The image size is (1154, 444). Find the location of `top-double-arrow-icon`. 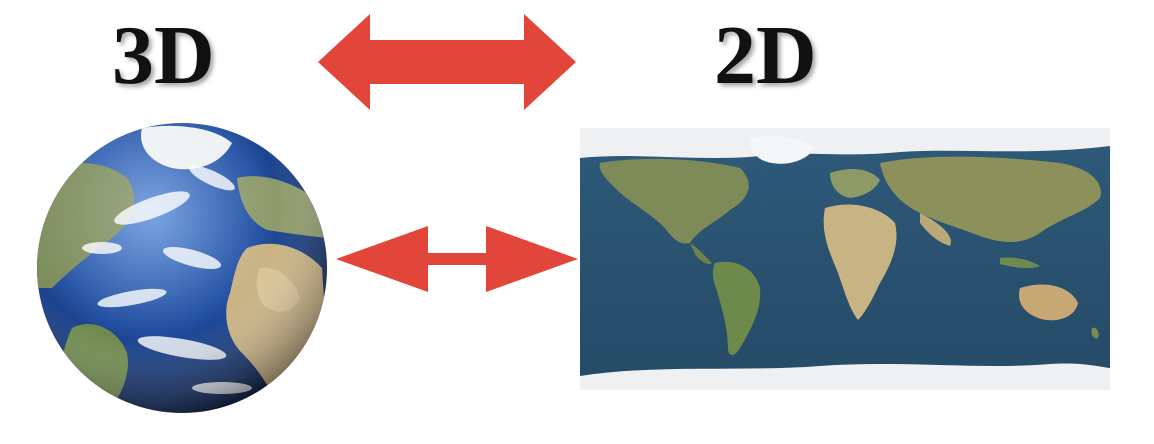

top-double-arrow-icon is located at coordinates (447, 62).